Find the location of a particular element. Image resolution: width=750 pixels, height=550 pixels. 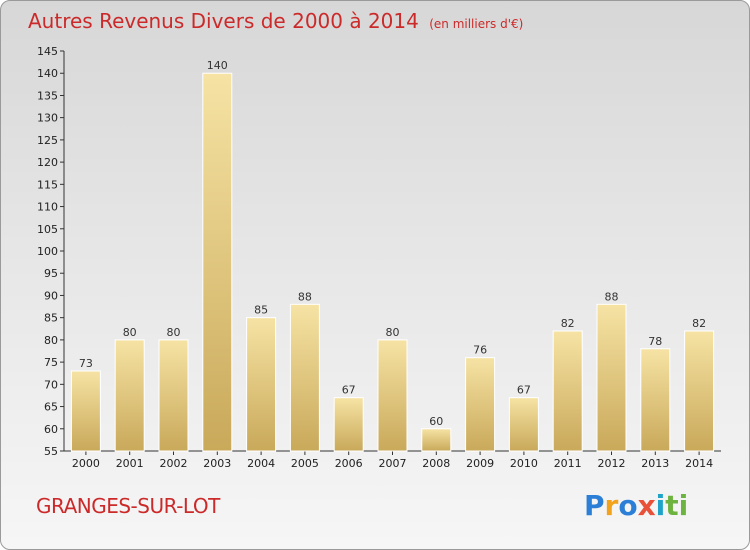

y-tick-label: 75 is located at coordinates (51, 362).